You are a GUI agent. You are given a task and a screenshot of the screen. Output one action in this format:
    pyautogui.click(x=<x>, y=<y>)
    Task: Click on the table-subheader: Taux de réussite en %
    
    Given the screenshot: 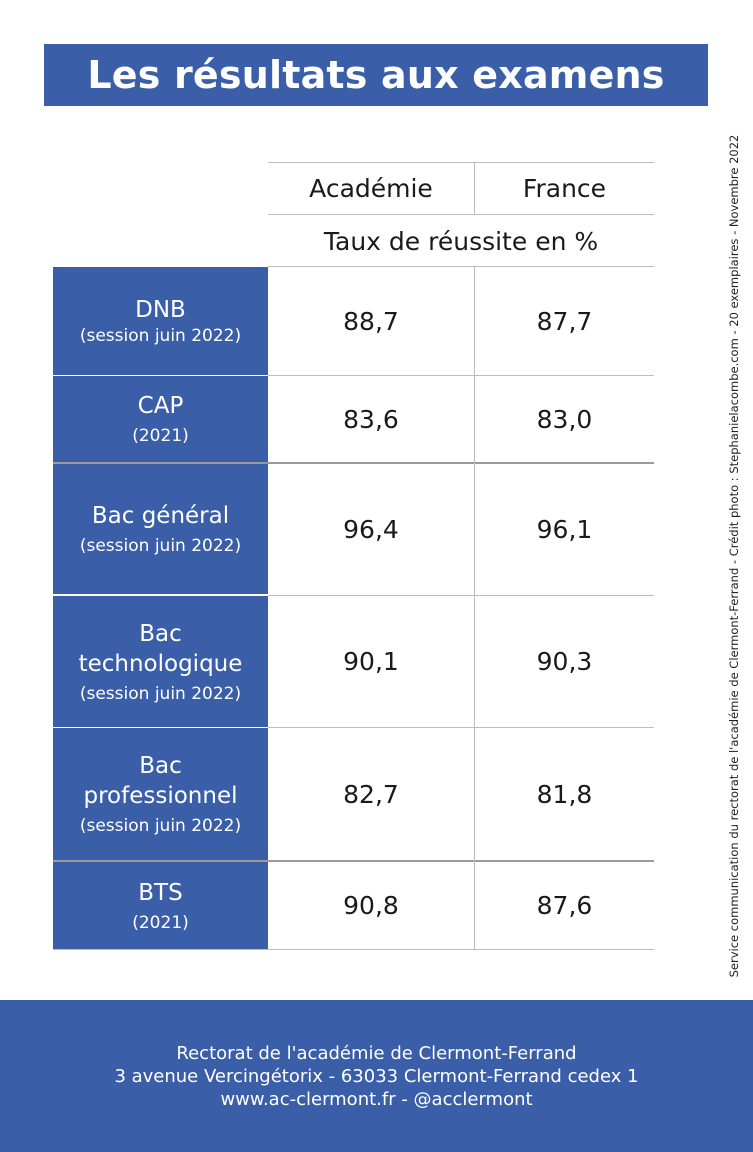 What is the action you would take?
    pyautogui.click(x=461, y=241)
    